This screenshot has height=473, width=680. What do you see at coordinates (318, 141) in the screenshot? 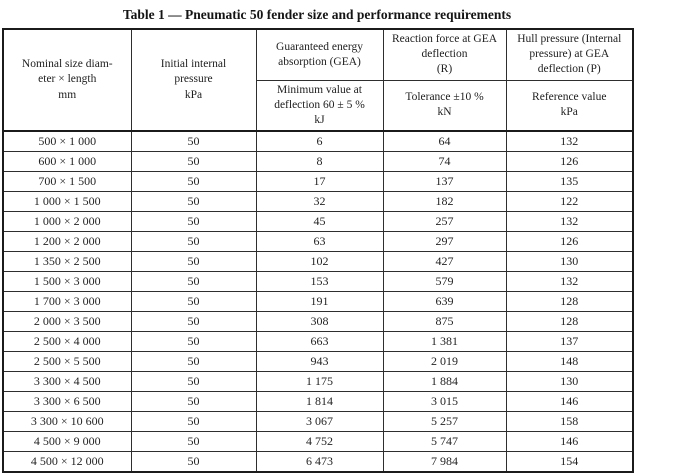
I see `table-row: 500 × 1 000 50 6 64 132` at bounding box center [318, 141].